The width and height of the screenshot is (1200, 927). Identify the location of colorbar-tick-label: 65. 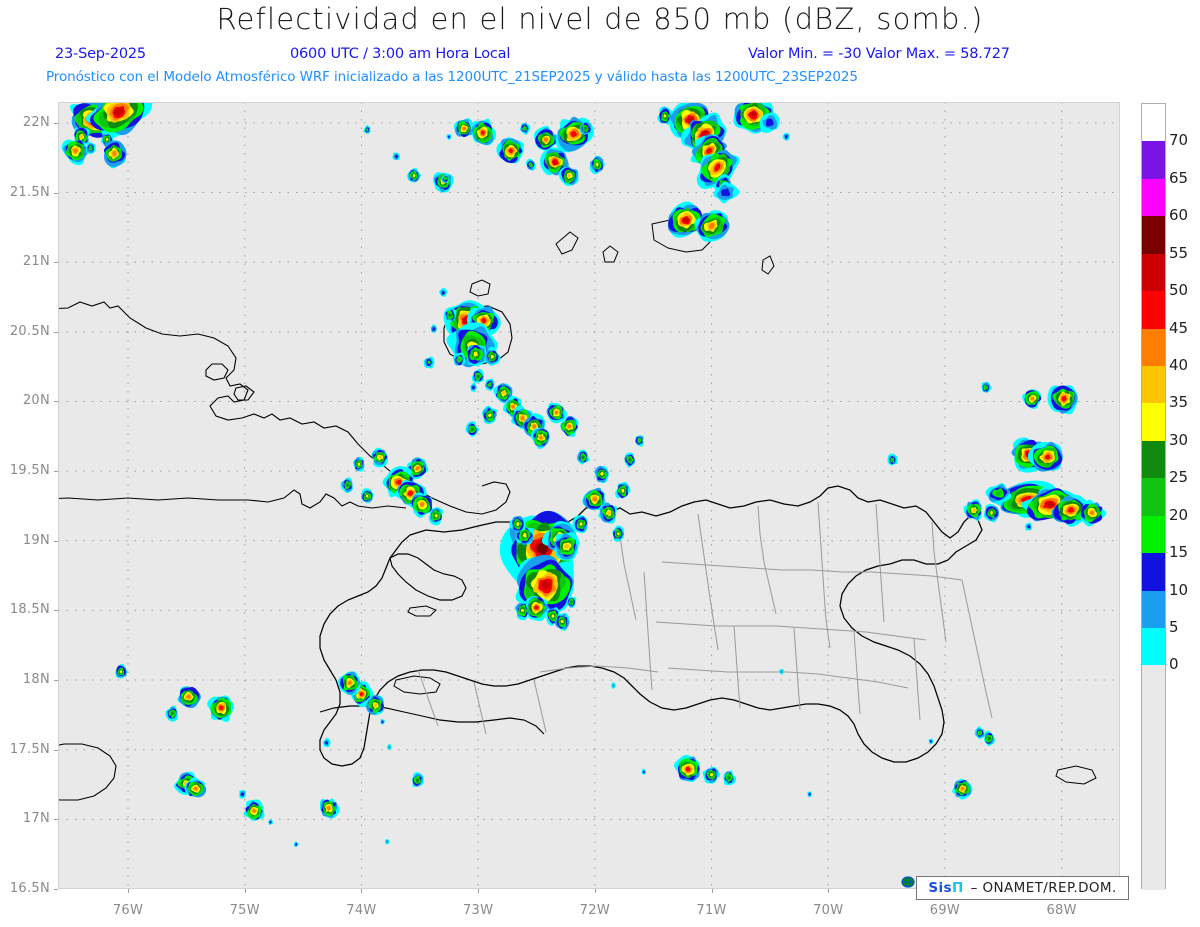
(1179, 177).